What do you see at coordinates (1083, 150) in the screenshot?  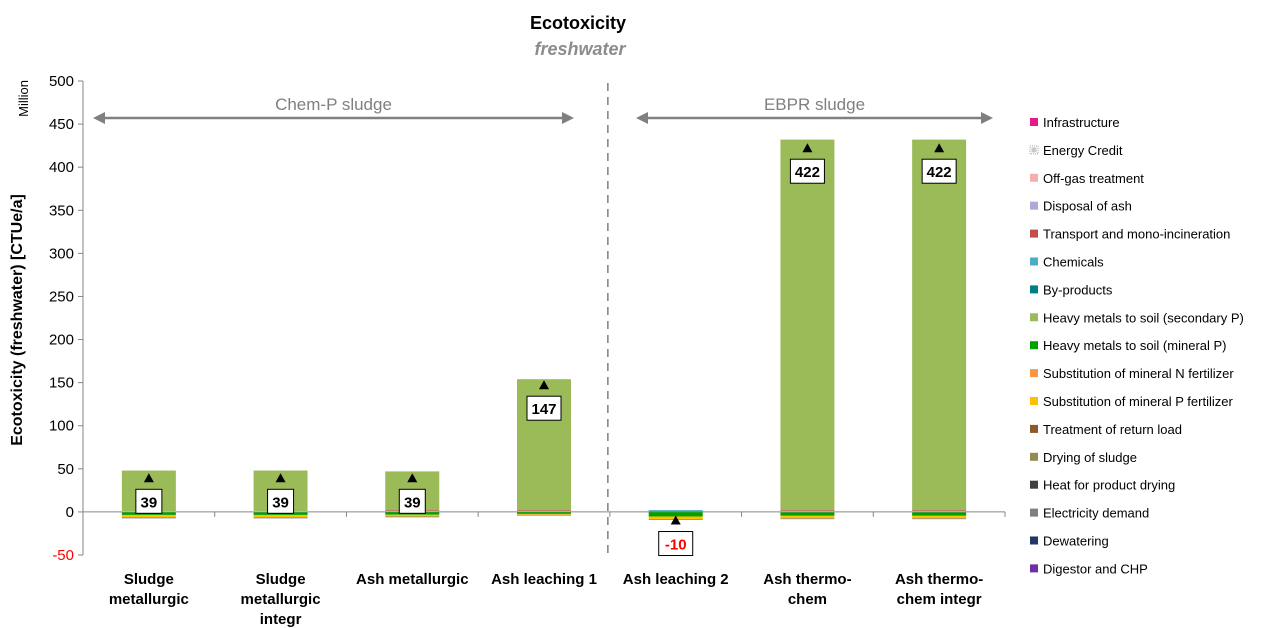 I see `legend-label: Energy Credit` at bounding box center [1083, 150].